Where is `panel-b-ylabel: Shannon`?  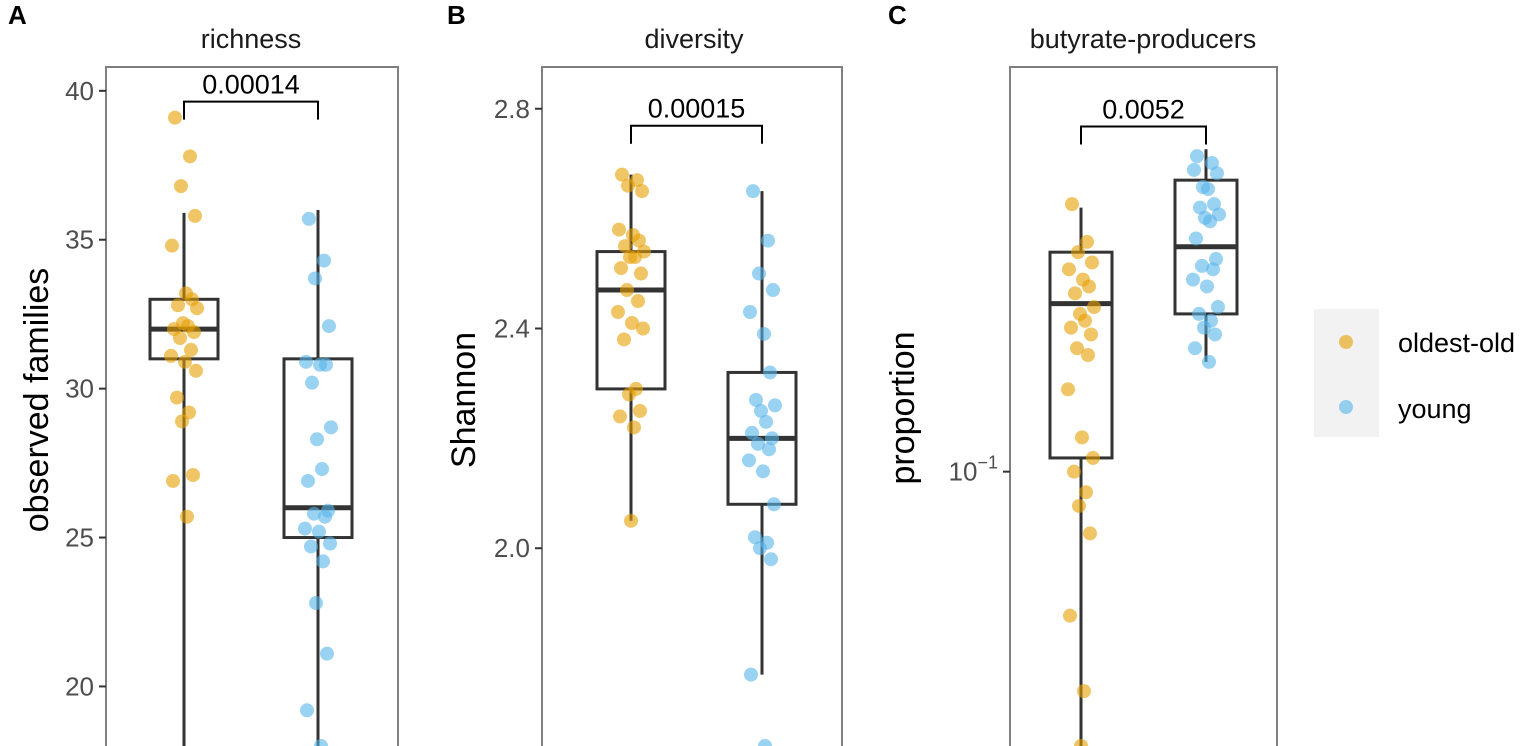 panel-b-ylabel: Shannon is located at coordinates (464, 400).